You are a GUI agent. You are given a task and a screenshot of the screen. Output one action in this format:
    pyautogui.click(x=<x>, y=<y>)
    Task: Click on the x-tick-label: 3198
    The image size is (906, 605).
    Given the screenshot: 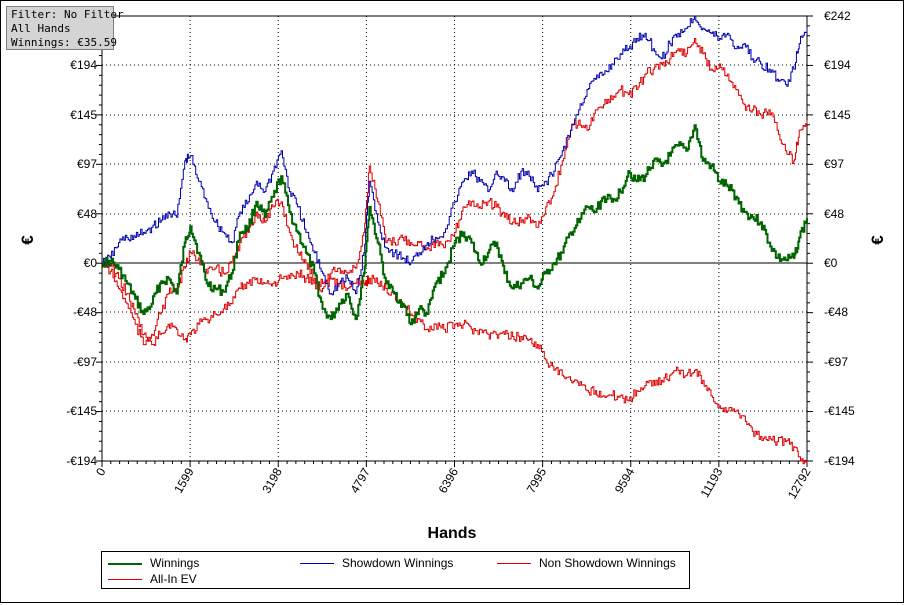 What is the action you would take?
    pyautogui.click(x=272, y=480)
    